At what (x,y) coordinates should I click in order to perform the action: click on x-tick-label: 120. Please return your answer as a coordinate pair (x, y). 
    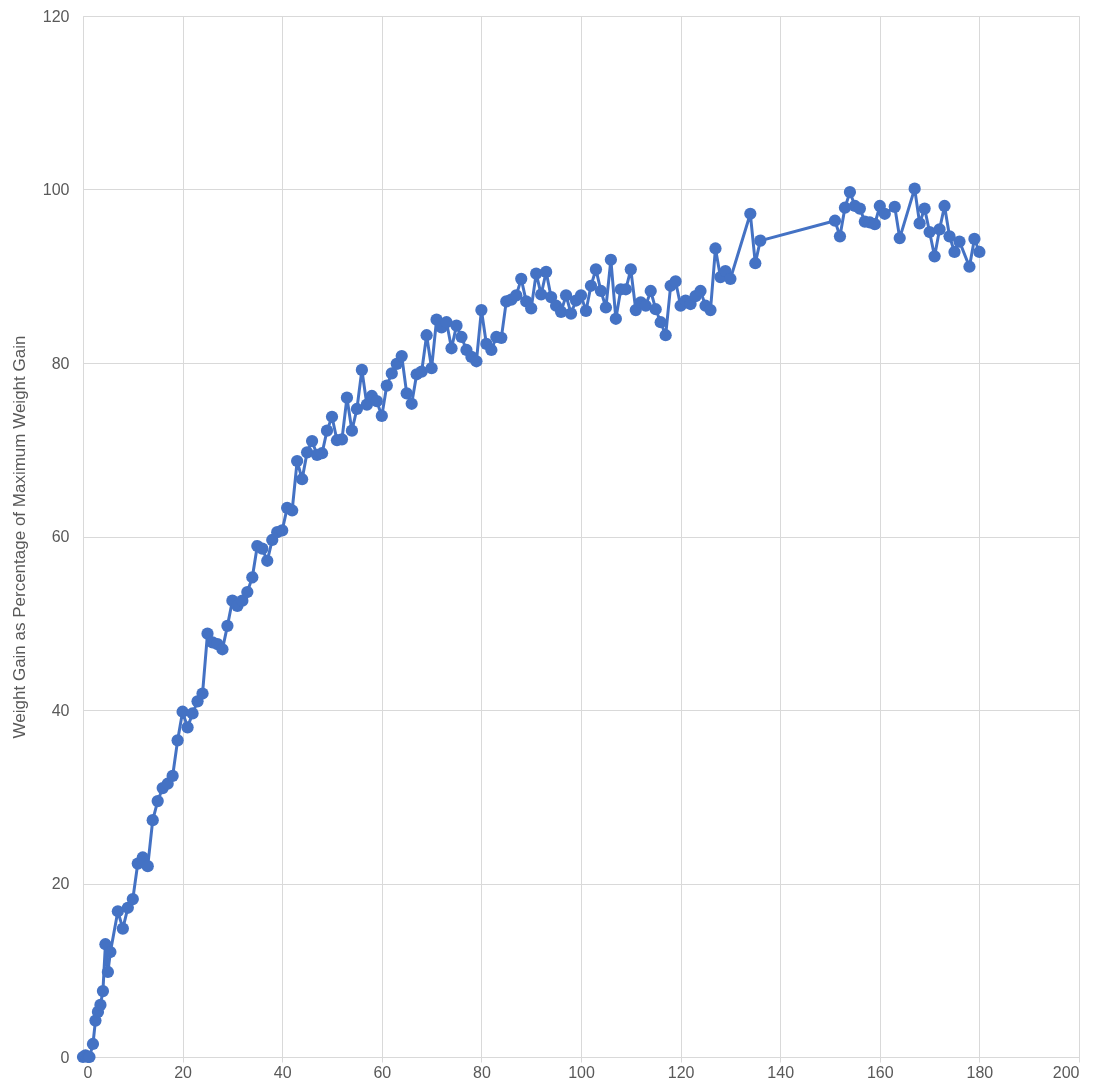
    Looking at the image, I should click on (681, 1072).